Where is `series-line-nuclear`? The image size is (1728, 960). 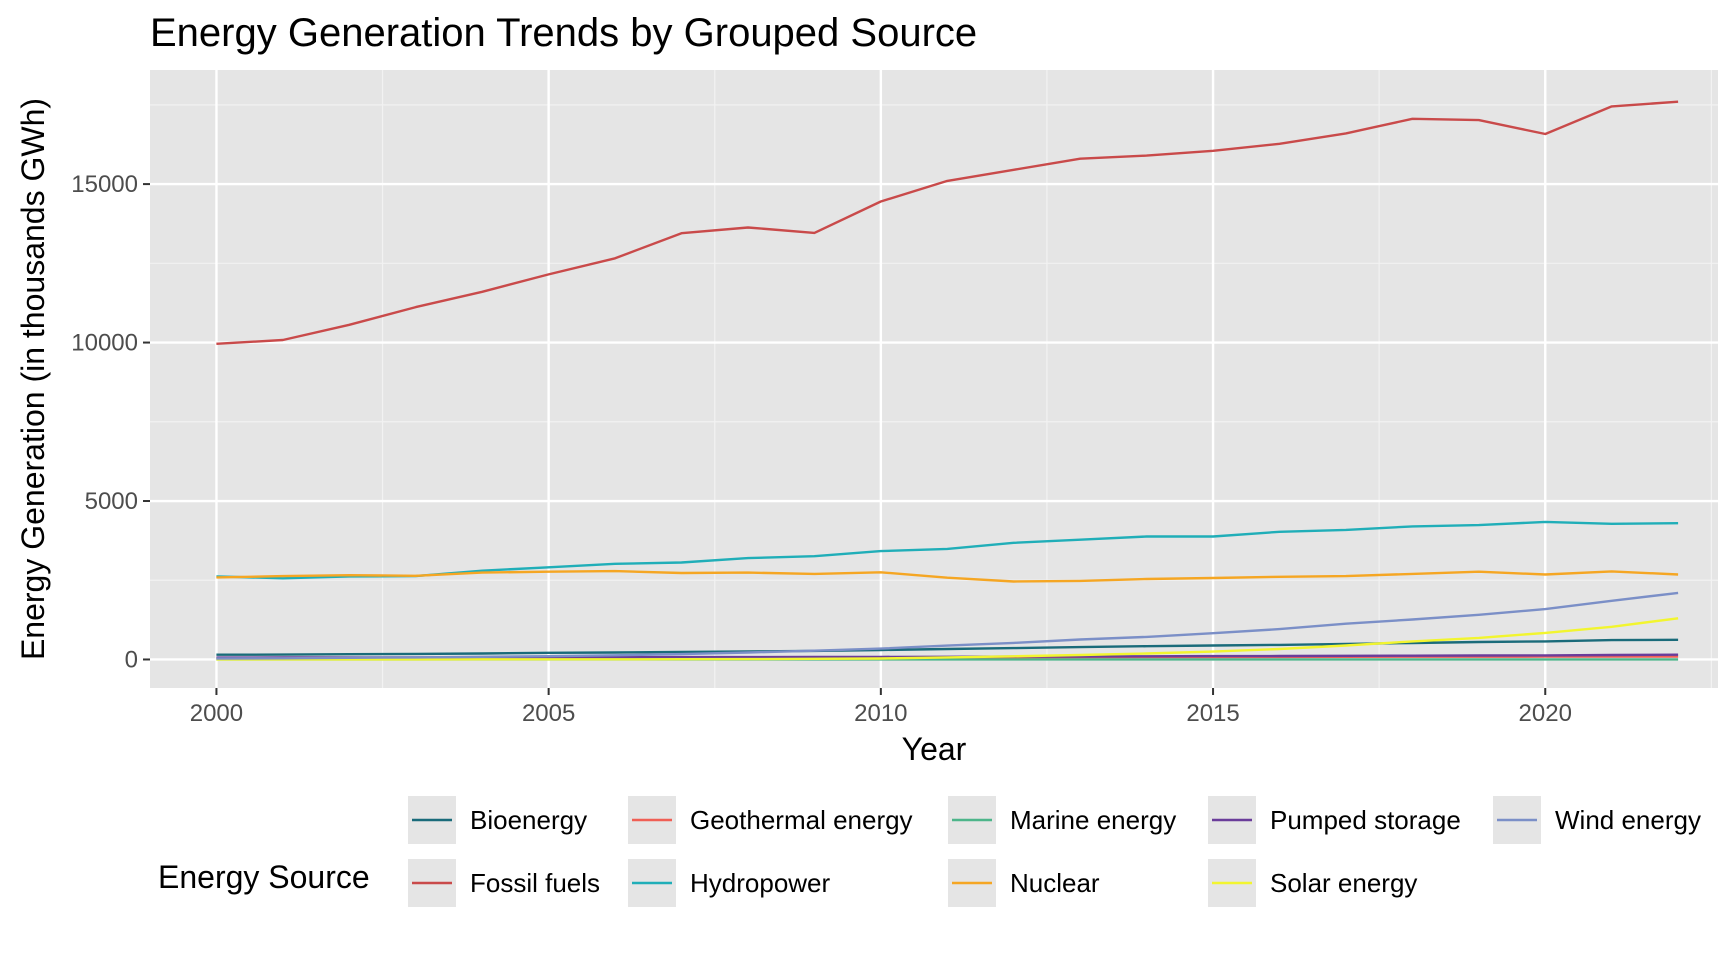
series-line-nuclear is located at coordinates (947, 576).